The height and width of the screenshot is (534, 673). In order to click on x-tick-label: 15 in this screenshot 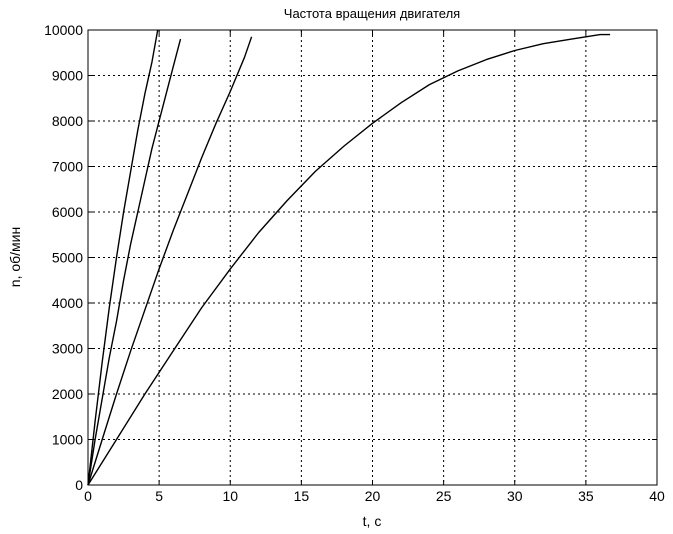, I will do `click(302, 496)`.